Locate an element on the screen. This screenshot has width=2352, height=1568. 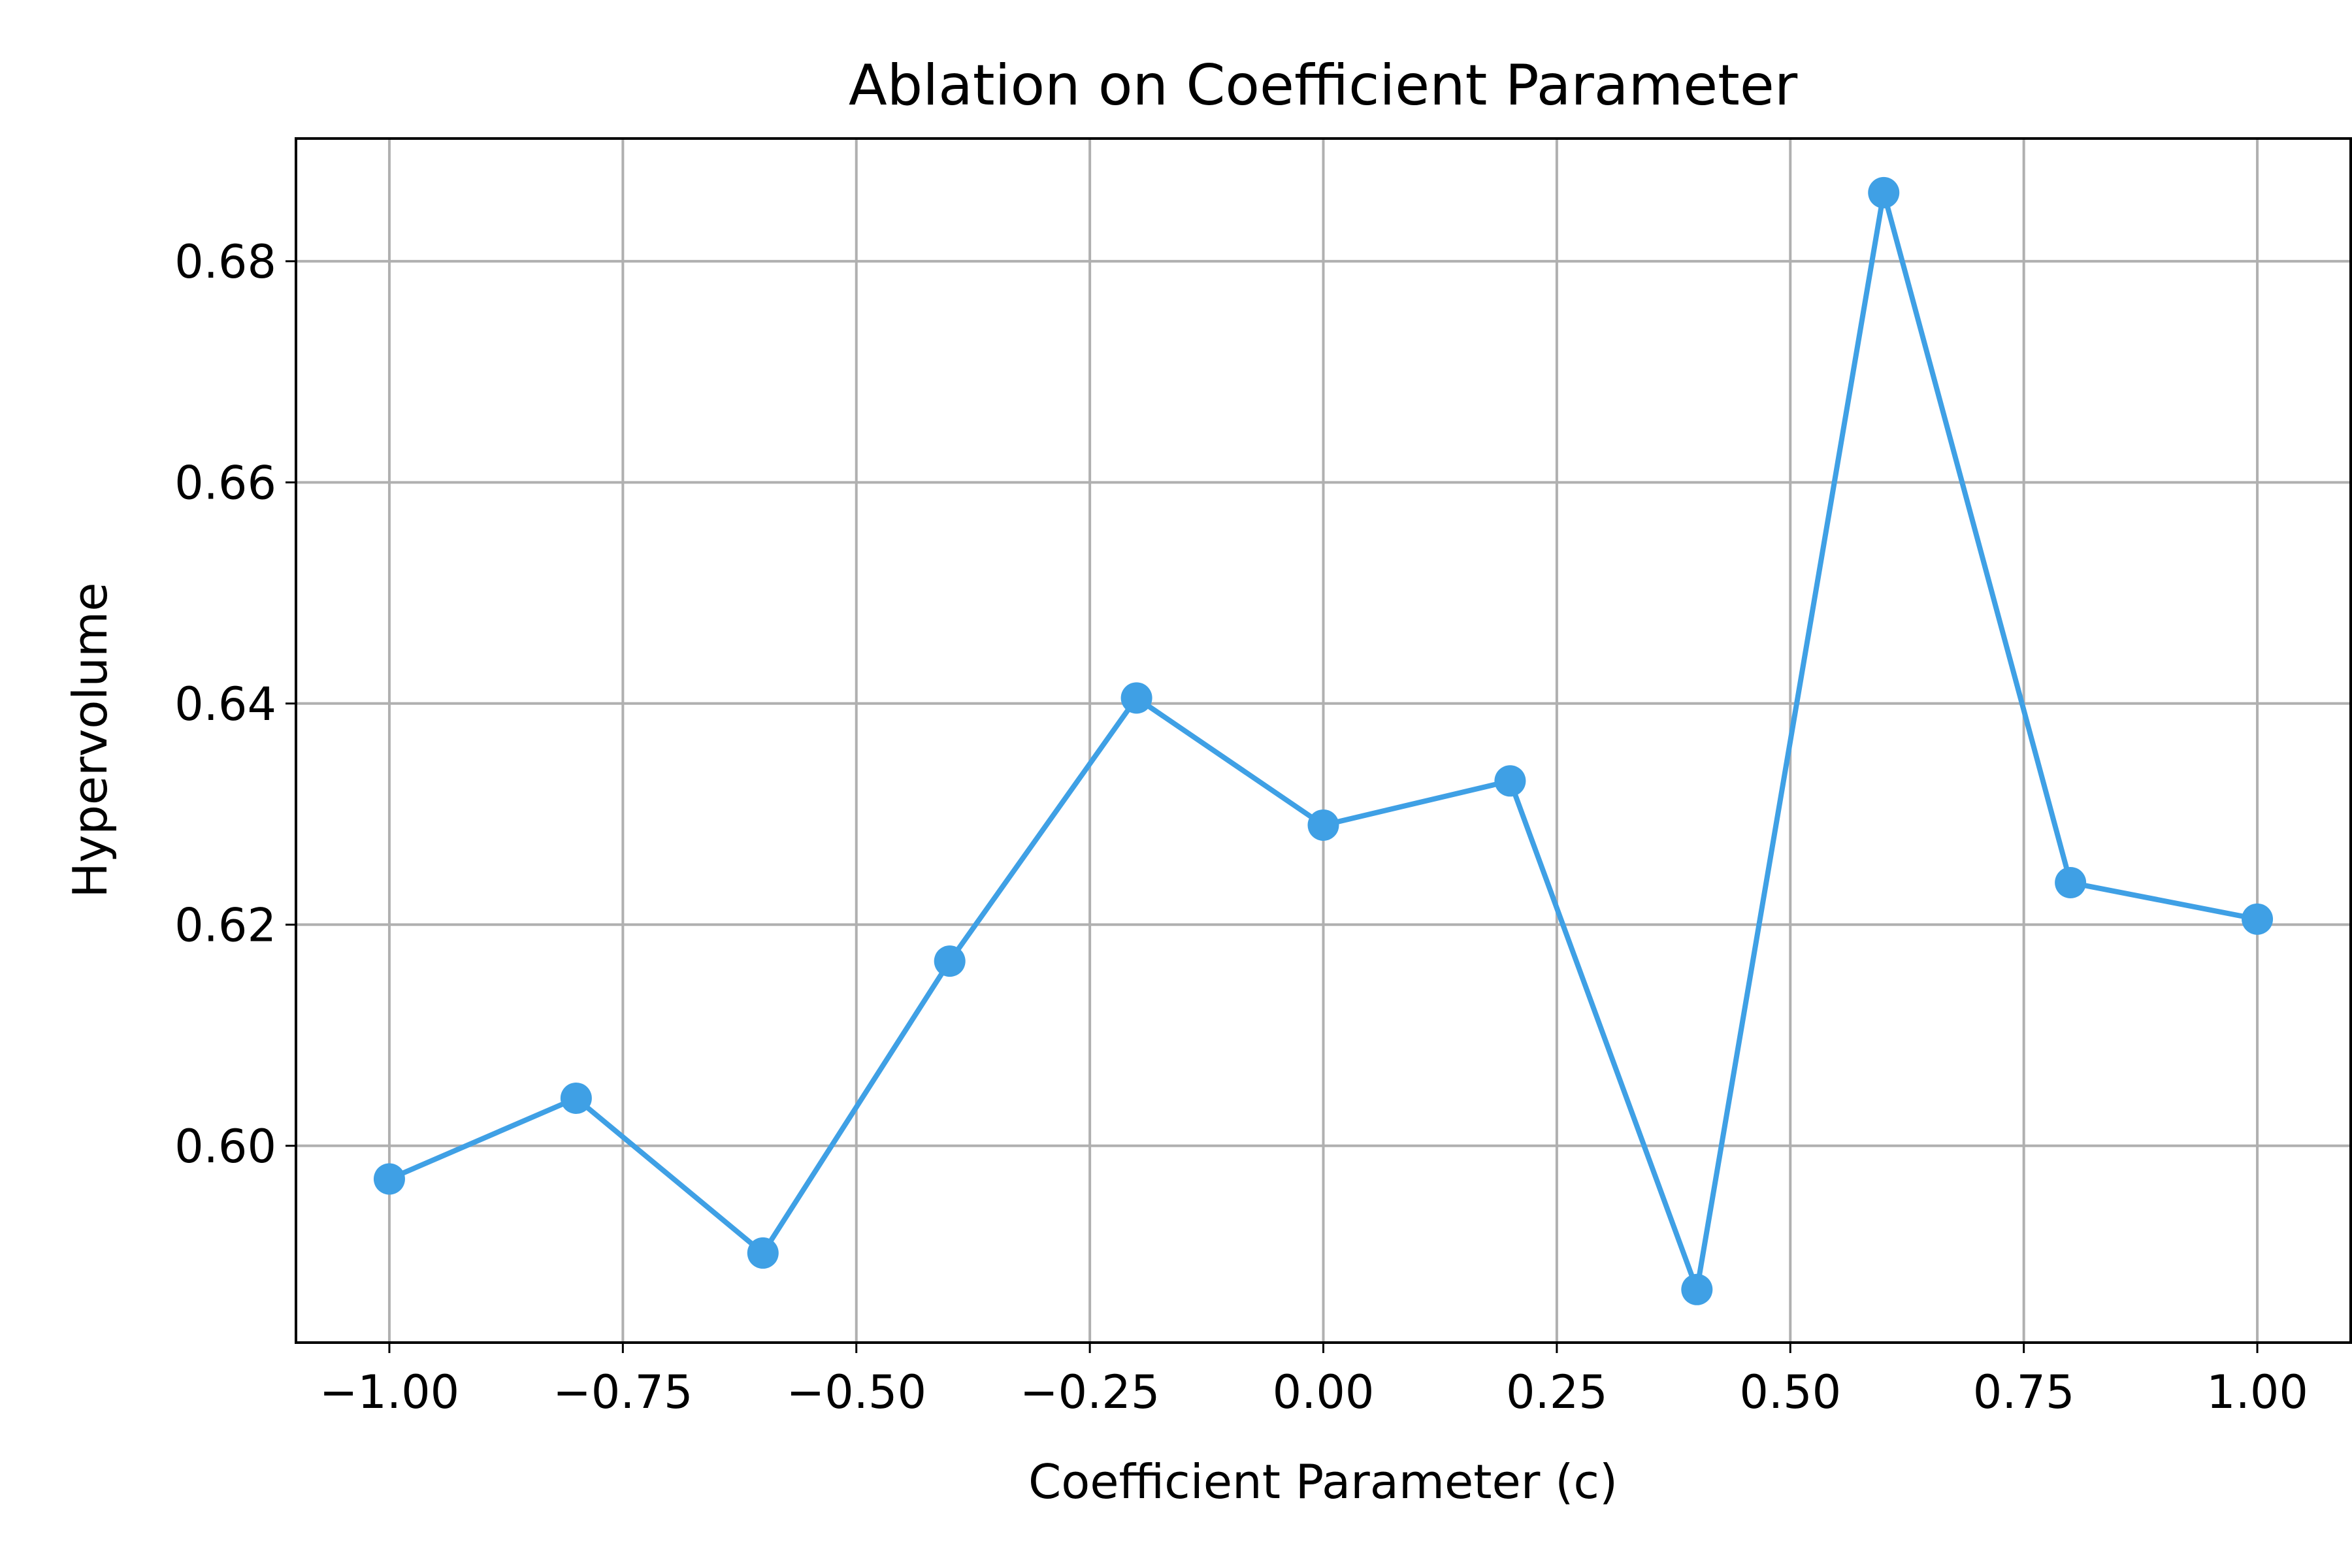
x-tick-label: −1.00 is located at coordinates (389, 1392).